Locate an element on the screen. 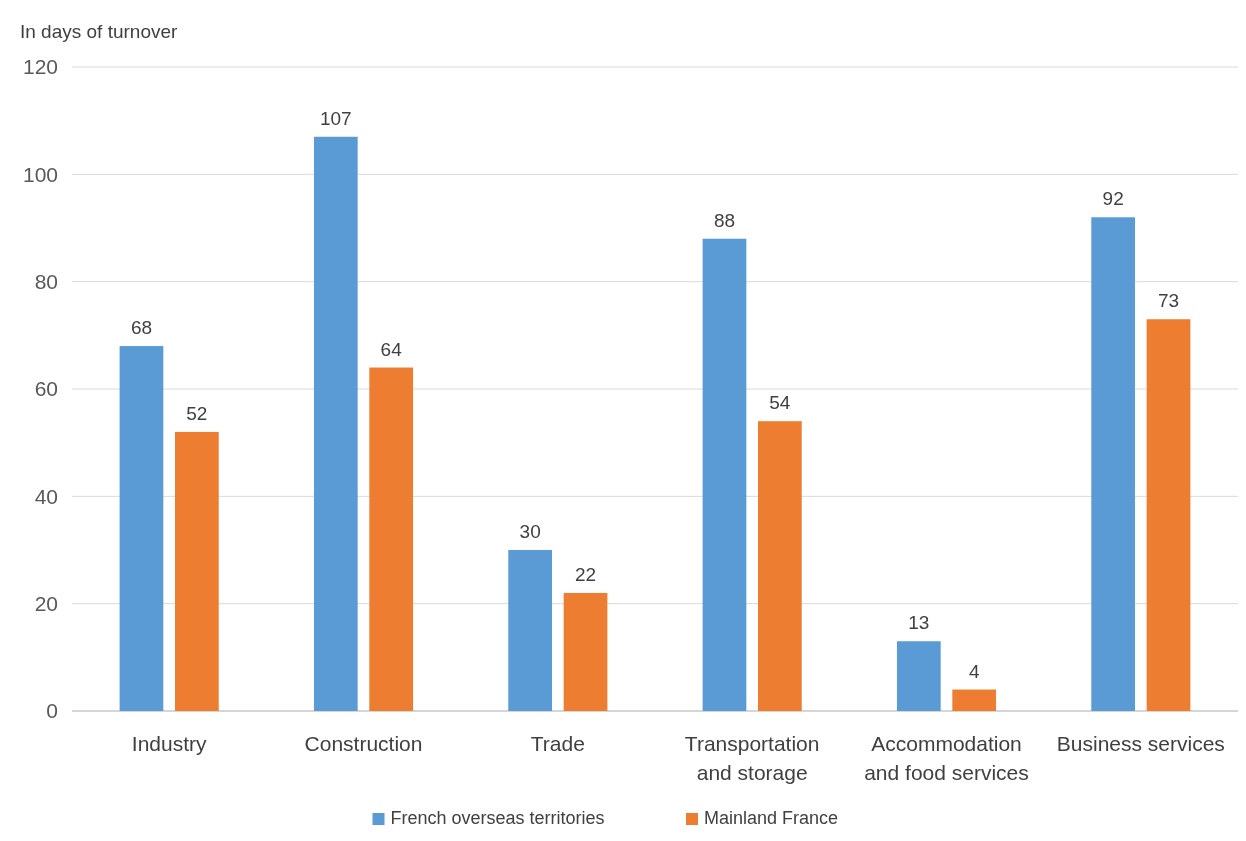 Image resolution: width=1246 pixels, height=841 pixels. y-tick-label: 20 is located at coordinates (46, 604).